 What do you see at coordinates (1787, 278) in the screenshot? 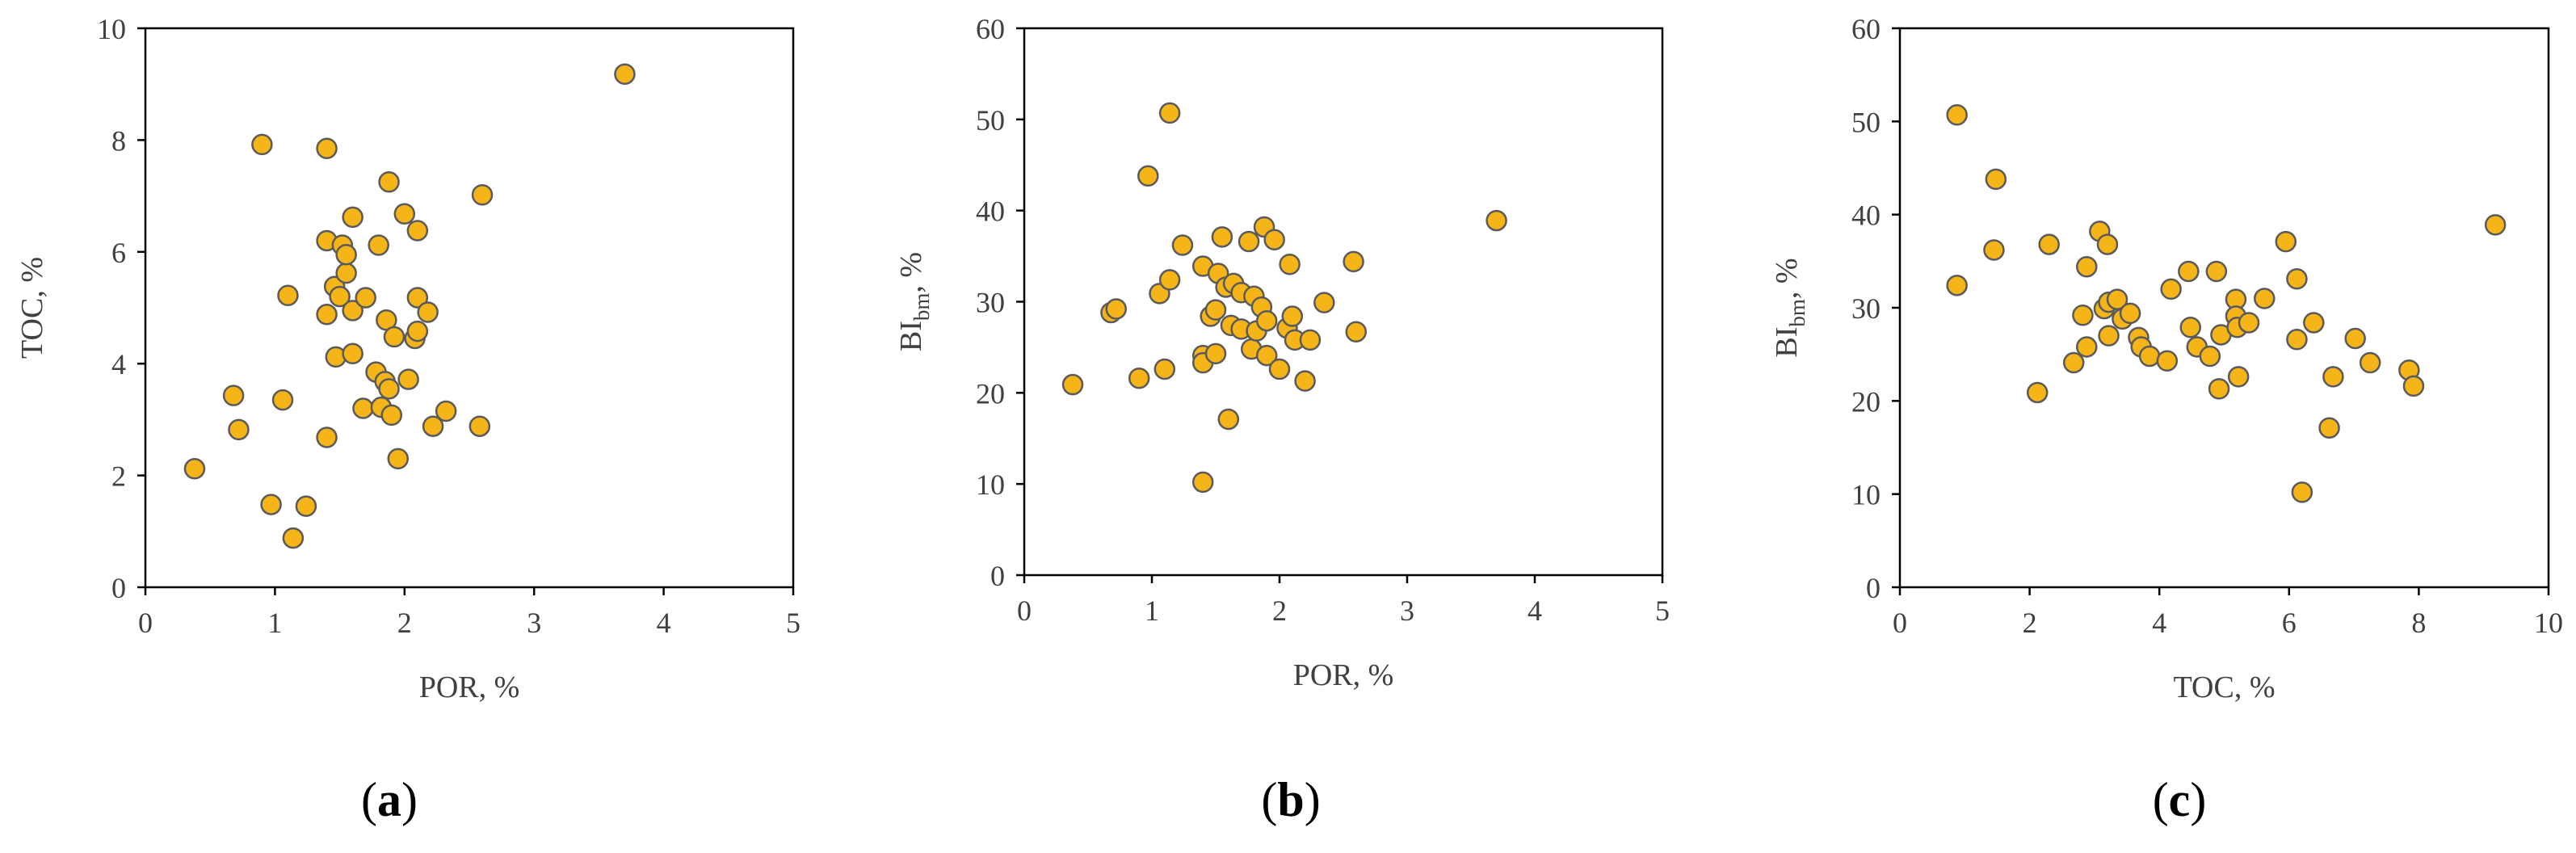
I see `y-axis-title-suffix: , %` at bounding box center [1787, 278].